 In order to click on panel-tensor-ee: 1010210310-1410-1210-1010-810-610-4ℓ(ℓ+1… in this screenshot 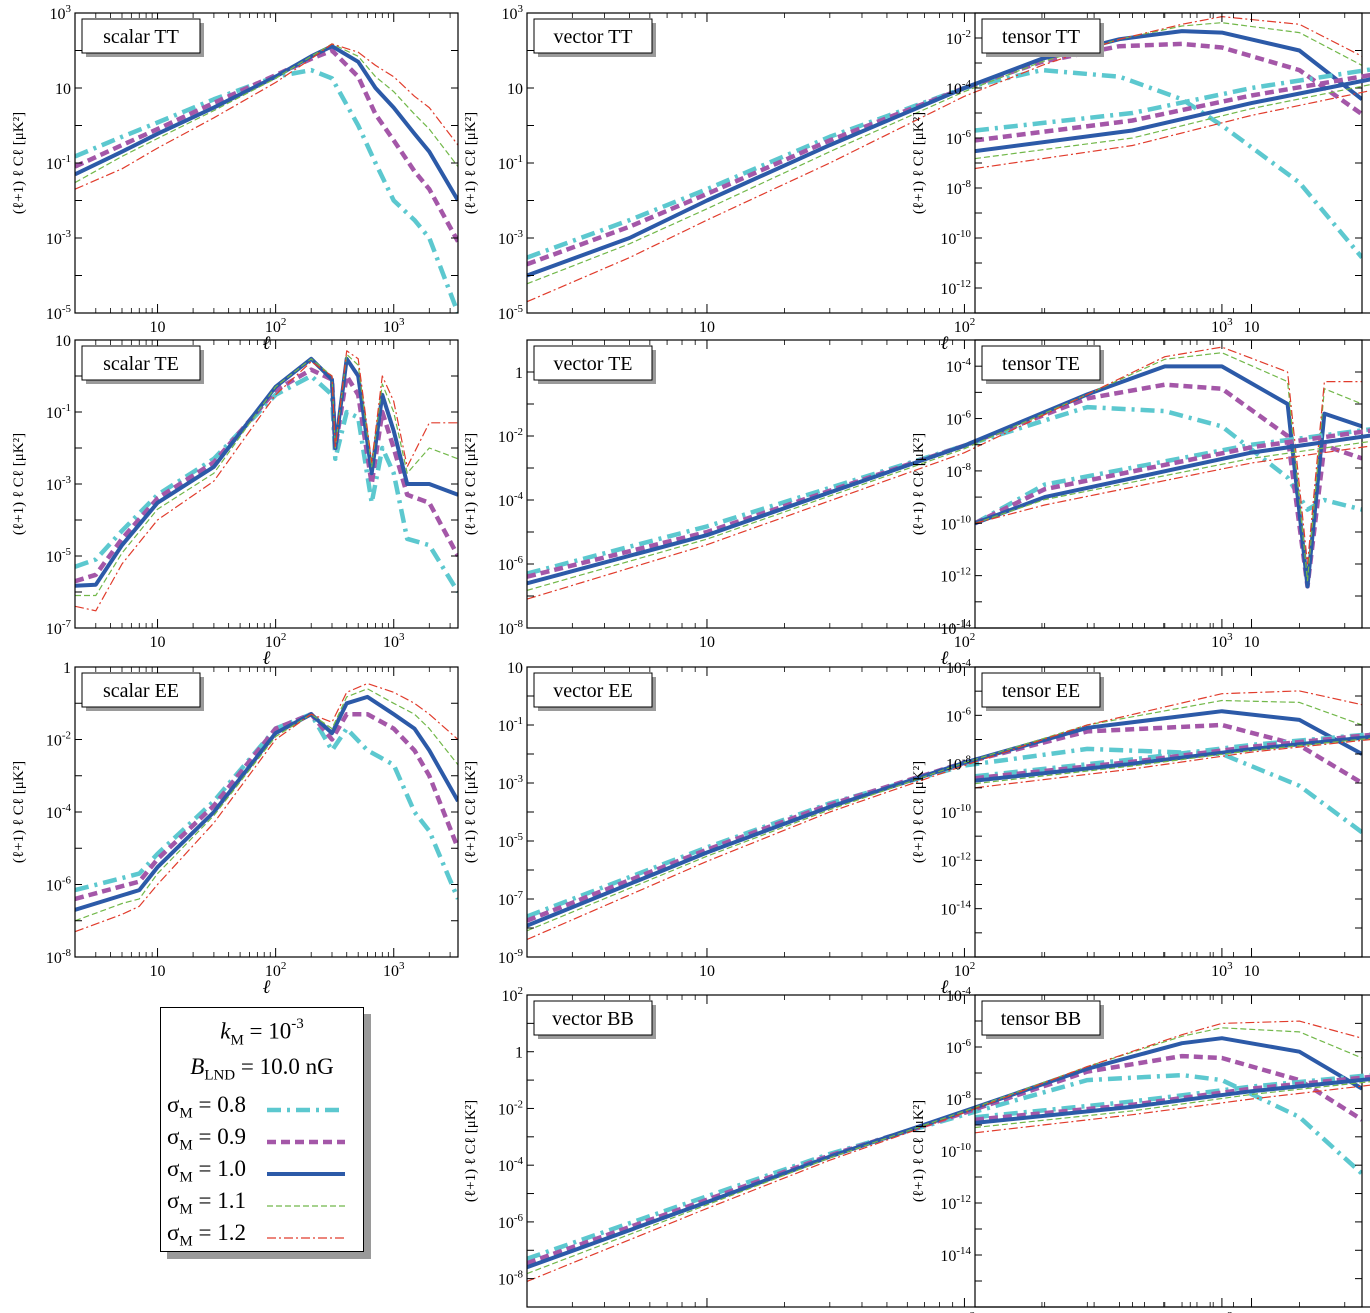, I will do `click(1140, 818)`.